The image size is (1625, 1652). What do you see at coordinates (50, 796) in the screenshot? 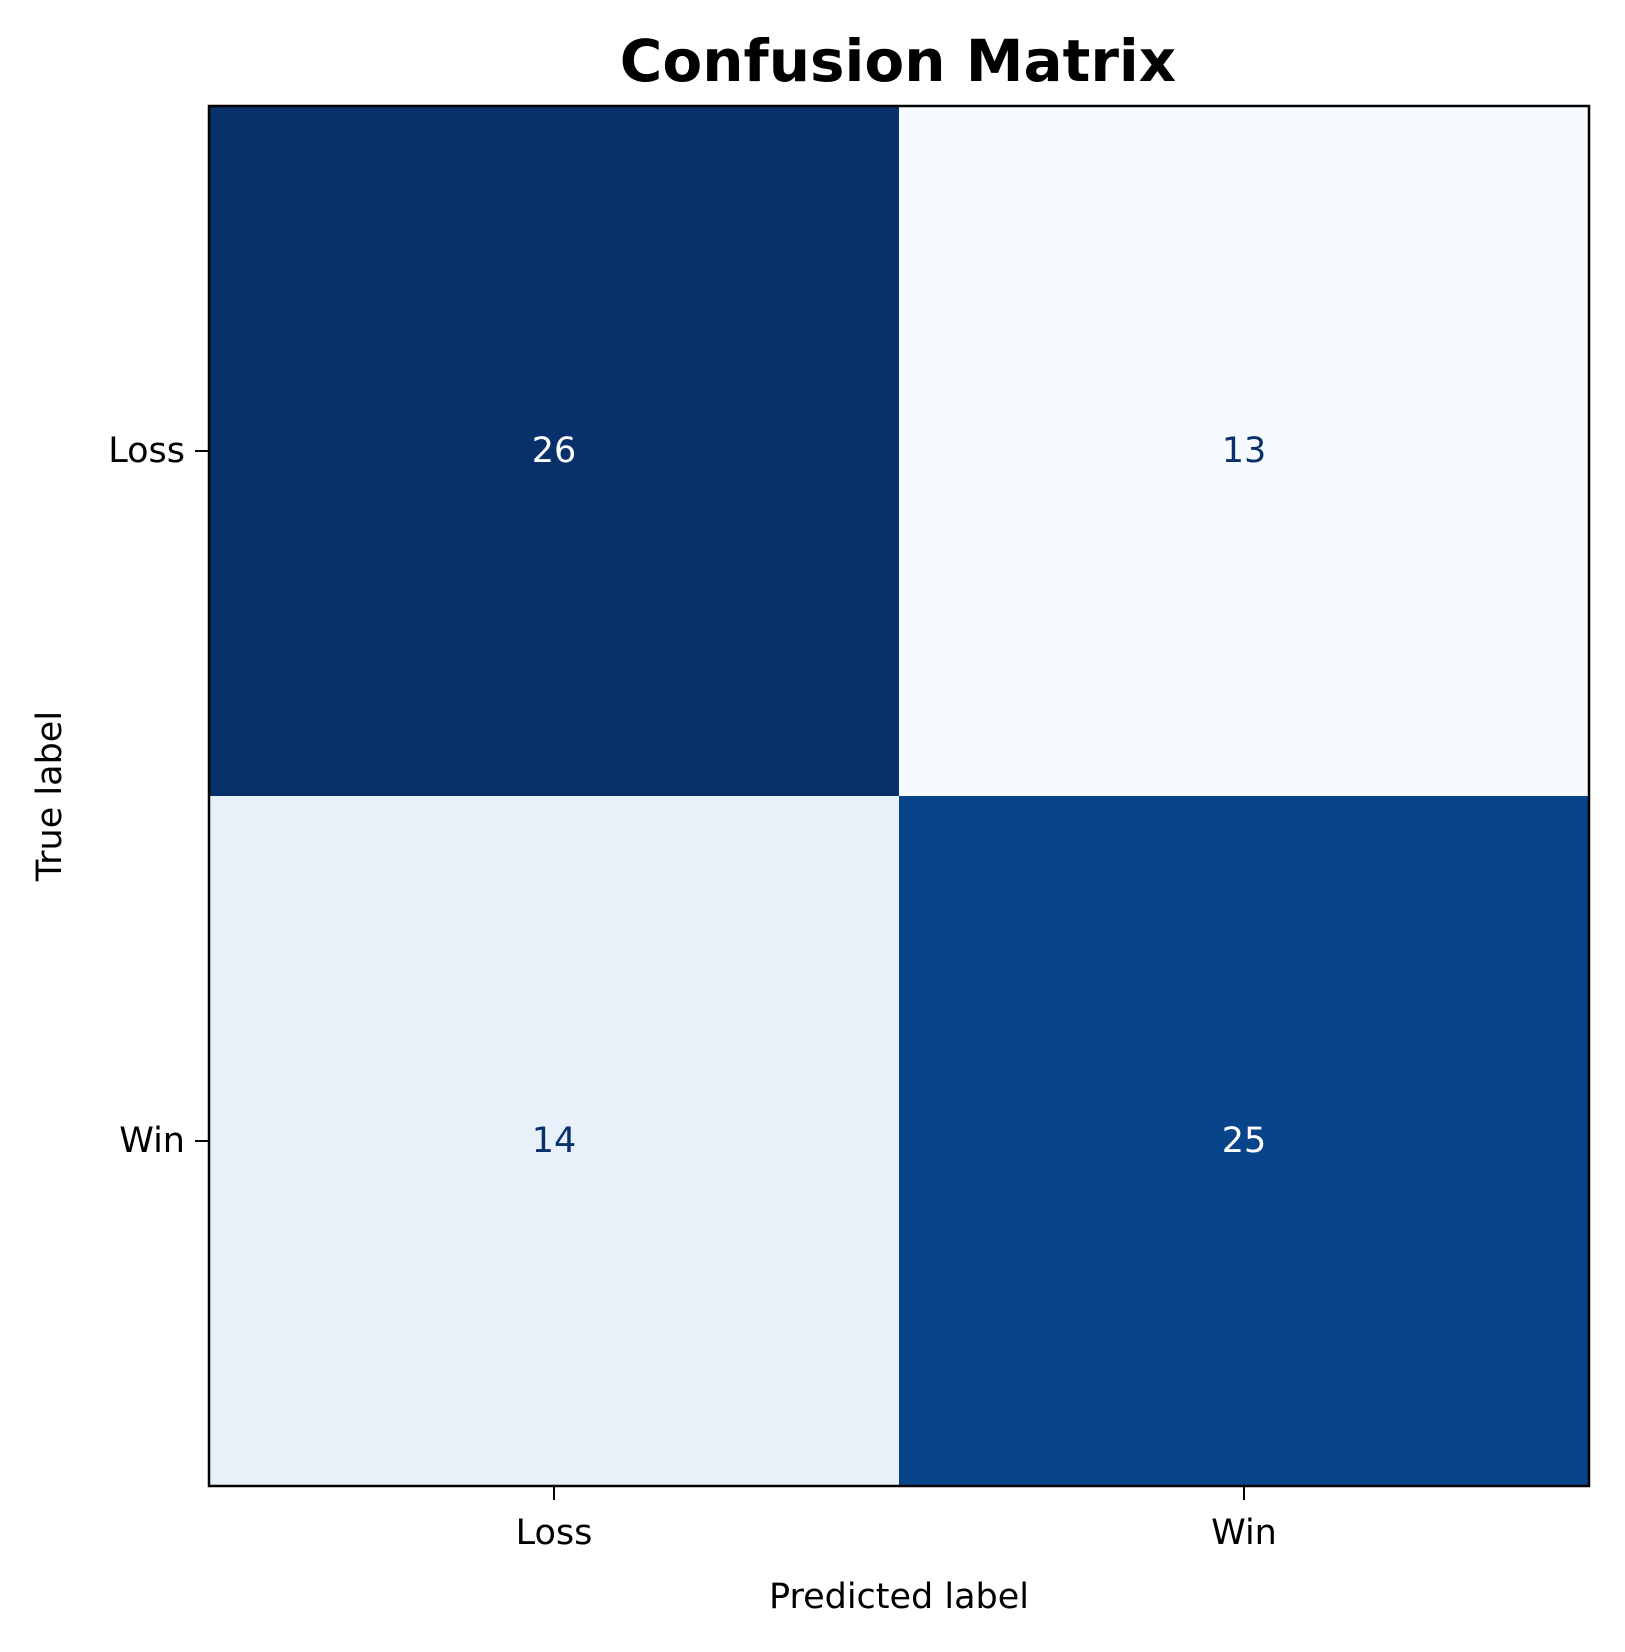
I see `y-axis-label: True label` at bounding box center [50, 796].